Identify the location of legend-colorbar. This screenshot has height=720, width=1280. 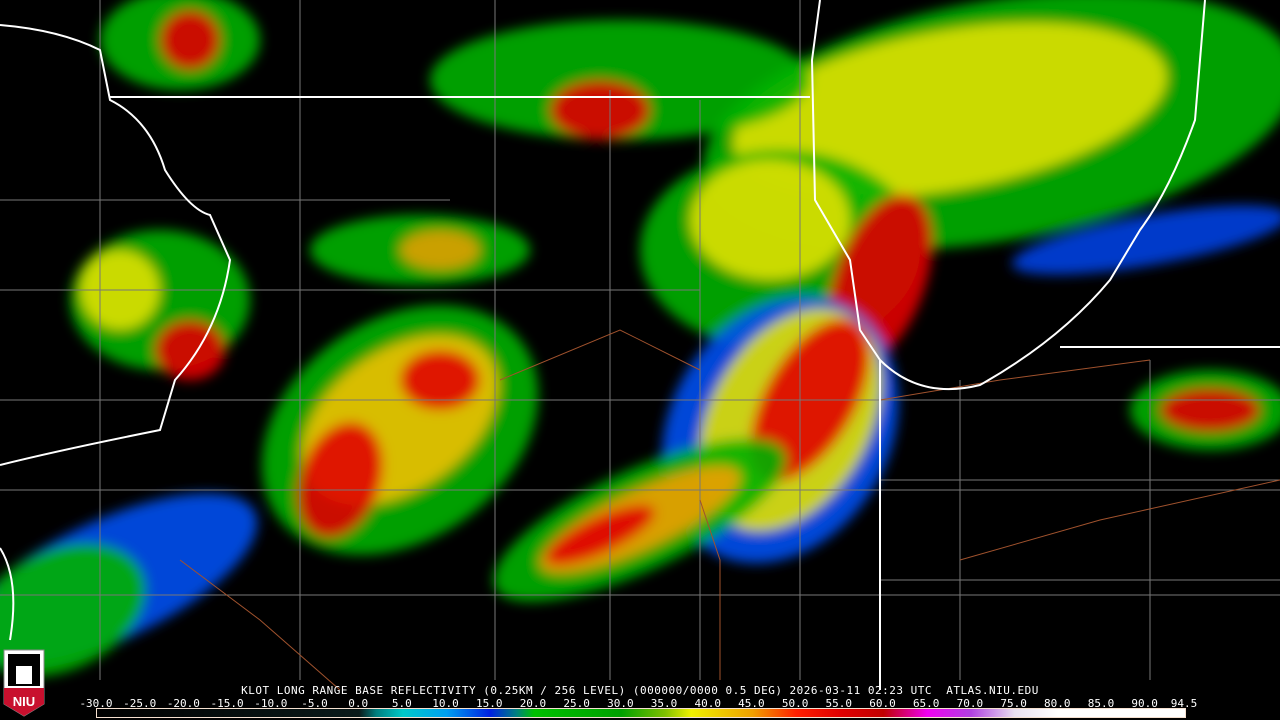
(641, 713).